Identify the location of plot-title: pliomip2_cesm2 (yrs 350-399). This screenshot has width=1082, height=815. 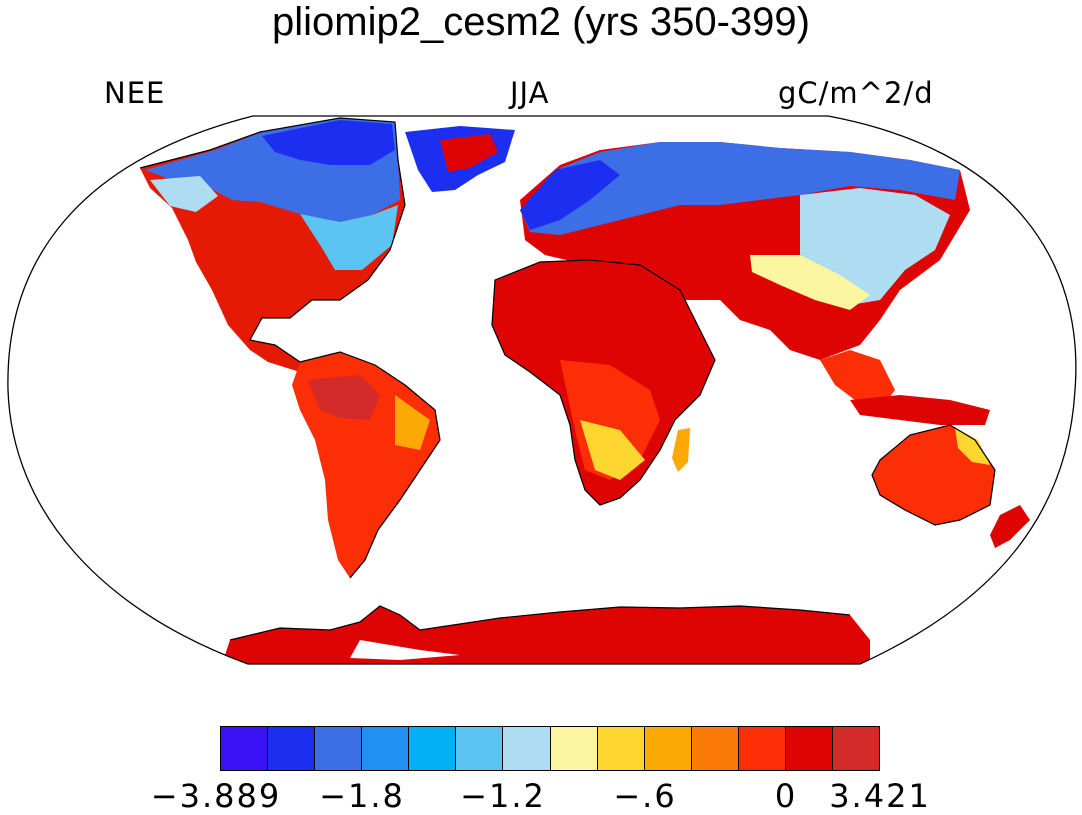
(540, 22).